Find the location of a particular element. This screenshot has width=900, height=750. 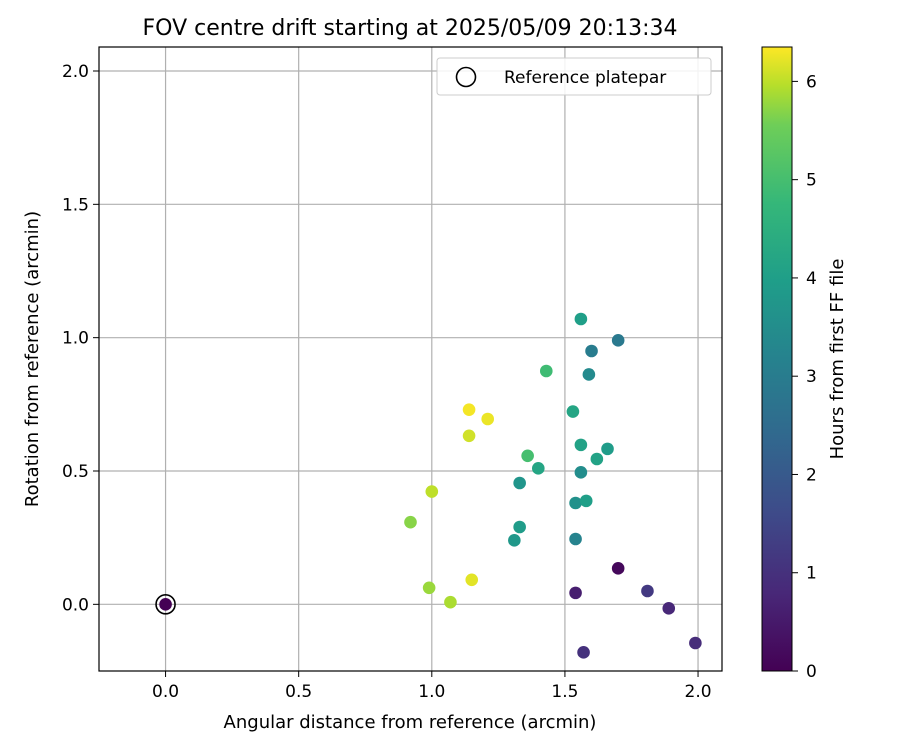

x-tick-label: 1.5 is located at coordinates (564, 692).